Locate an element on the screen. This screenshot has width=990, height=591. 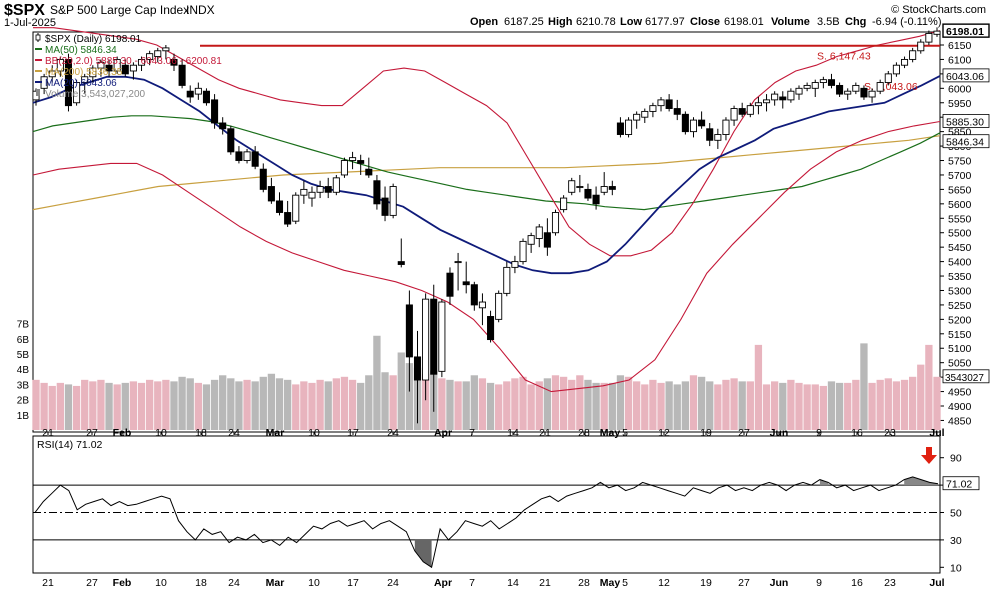
chg-label: Chg is located at coordinates (855, 22).